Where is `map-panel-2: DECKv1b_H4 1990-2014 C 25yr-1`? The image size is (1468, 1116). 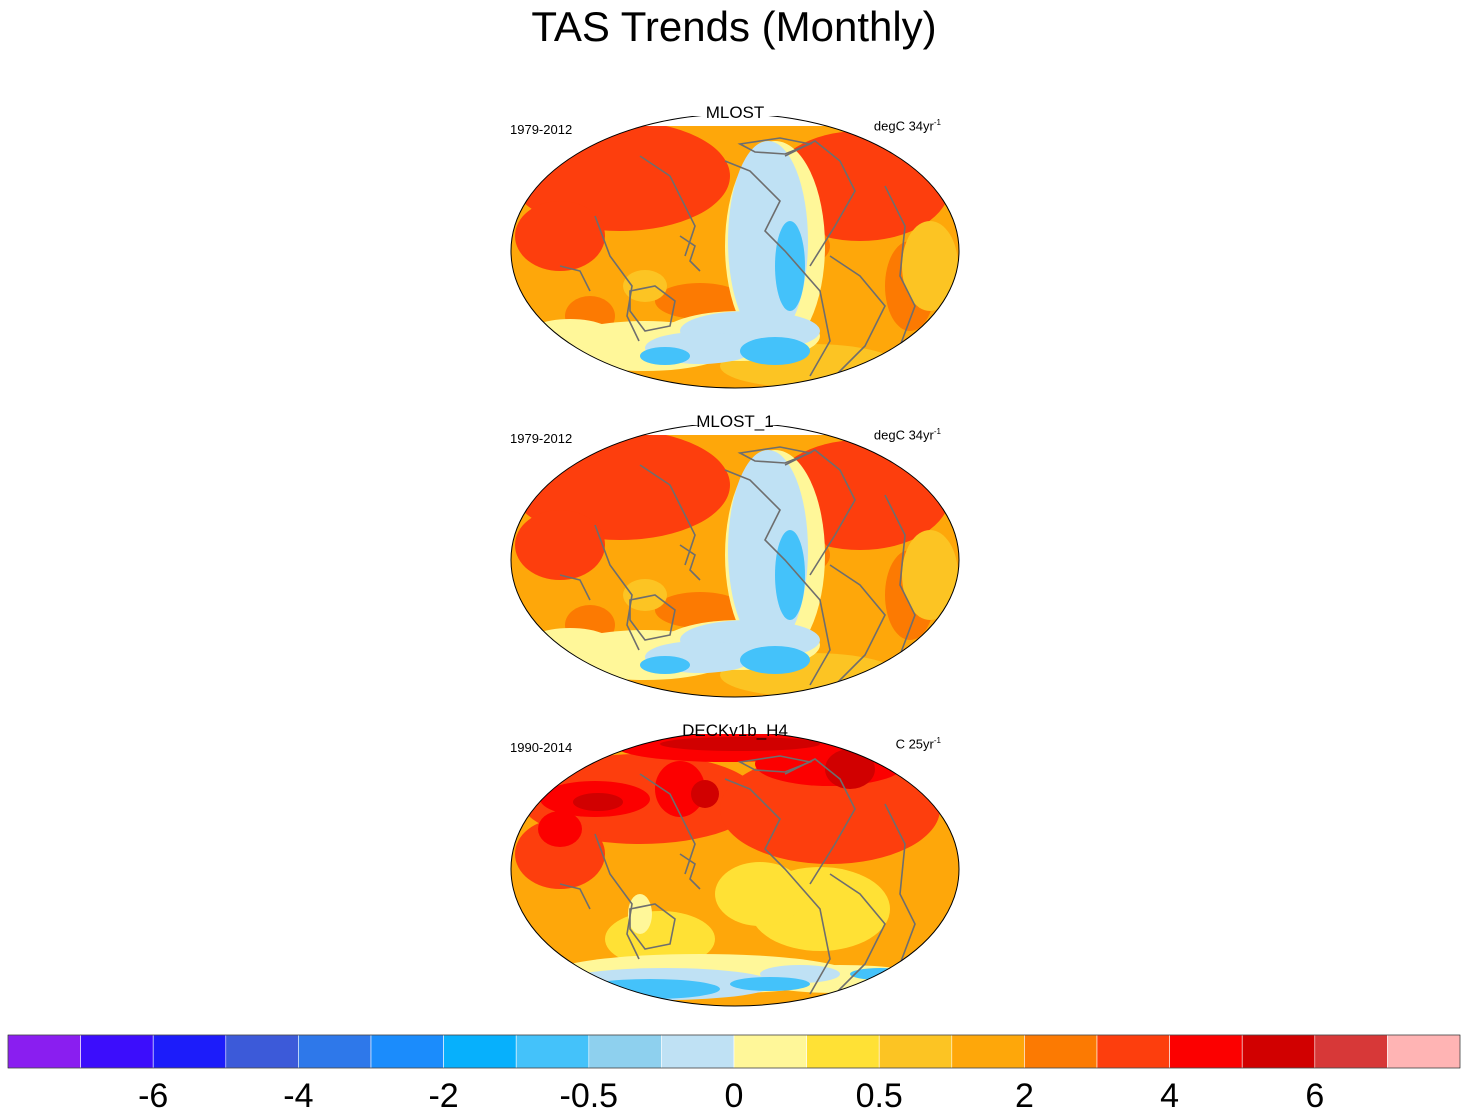
map-panel-2: DECKv1b_H4 1990-2014 C 25yr-1 is located at coordinates (735, 877).